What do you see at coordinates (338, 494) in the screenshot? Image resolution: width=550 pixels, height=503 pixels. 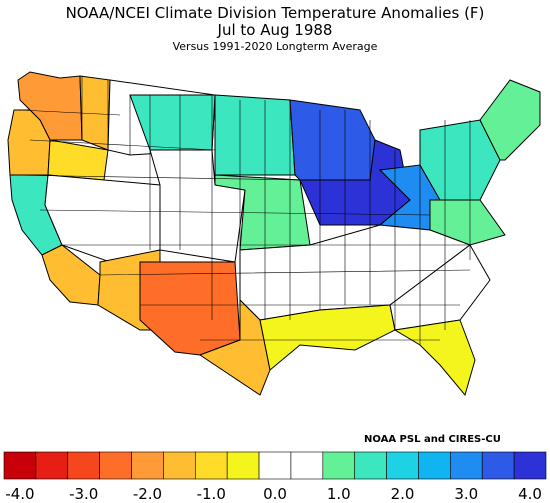 I see `legend-tick-label: 1.0` at bounding box center [338, 494].